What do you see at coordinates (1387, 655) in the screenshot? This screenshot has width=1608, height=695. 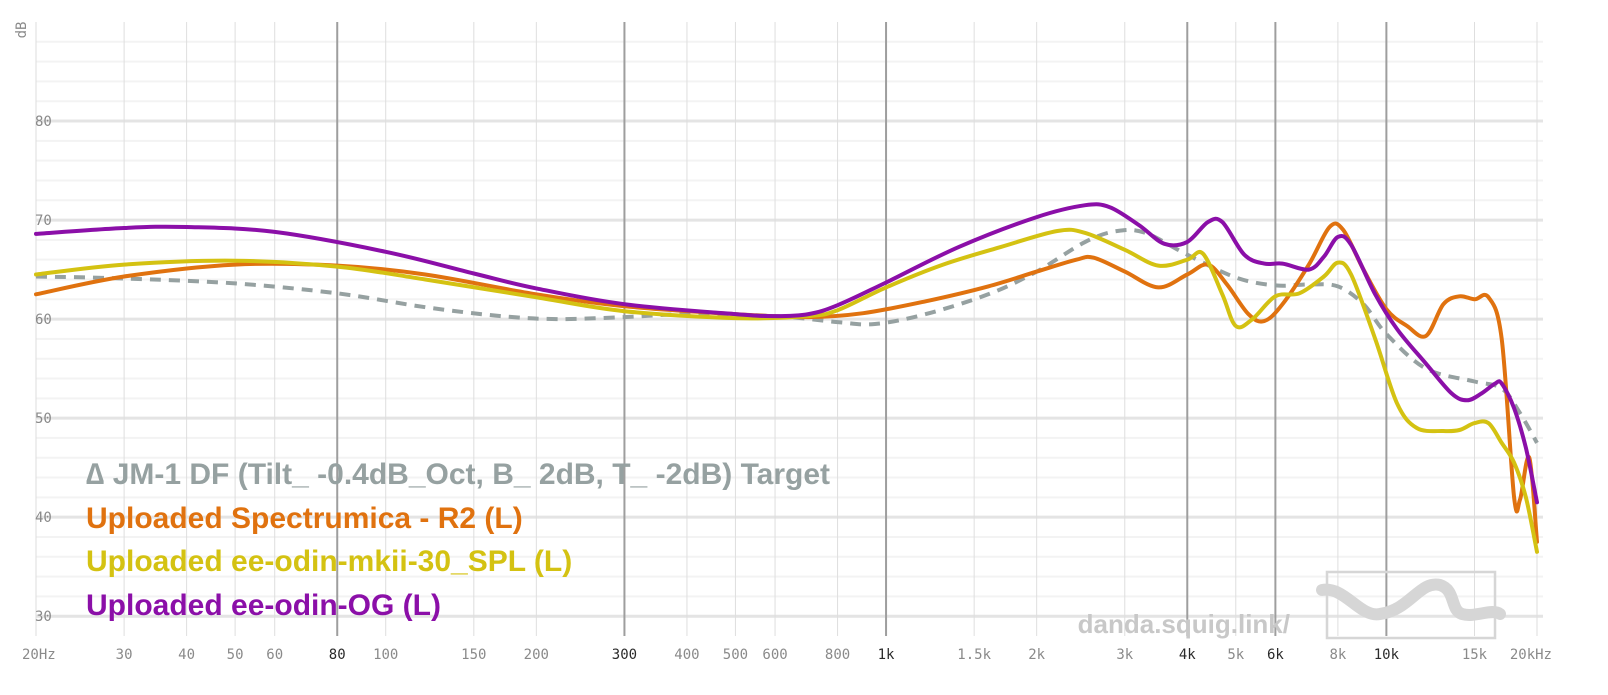 I see `x-tick-label: 10k` at bounding box center [1387, 655].